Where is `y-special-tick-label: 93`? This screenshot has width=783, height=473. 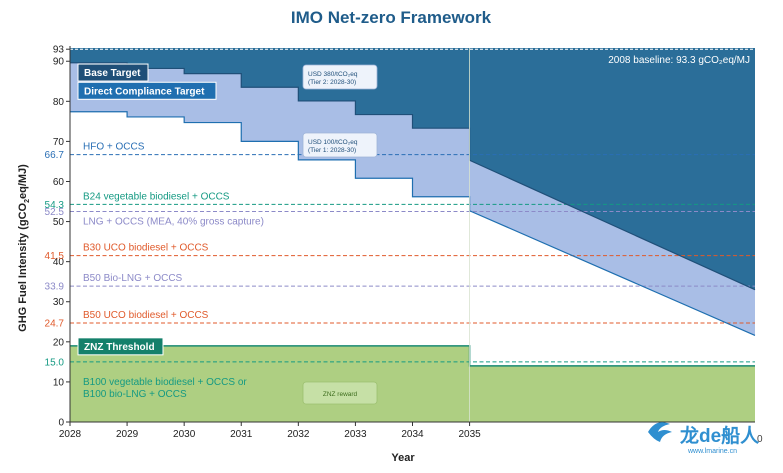 y-special-tick-label: 93 is located at coordinates (59, 50).